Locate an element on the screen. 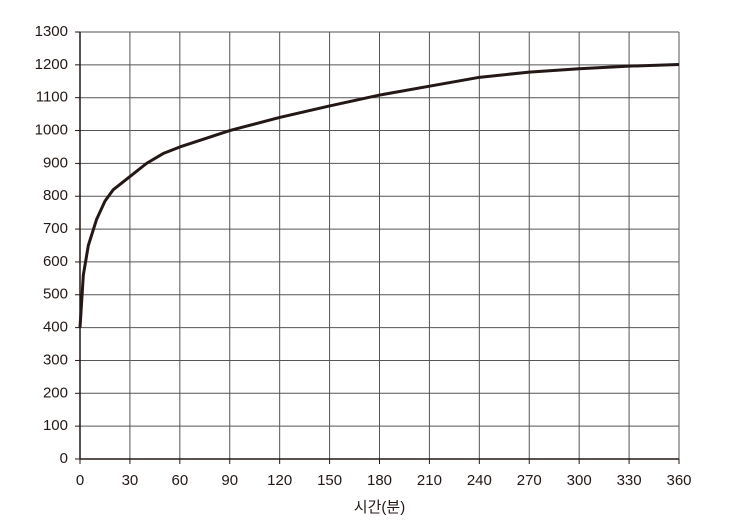 This screenshot has width=750, height=529. x-tick-label: 360 is located at coordinates (678, 480).